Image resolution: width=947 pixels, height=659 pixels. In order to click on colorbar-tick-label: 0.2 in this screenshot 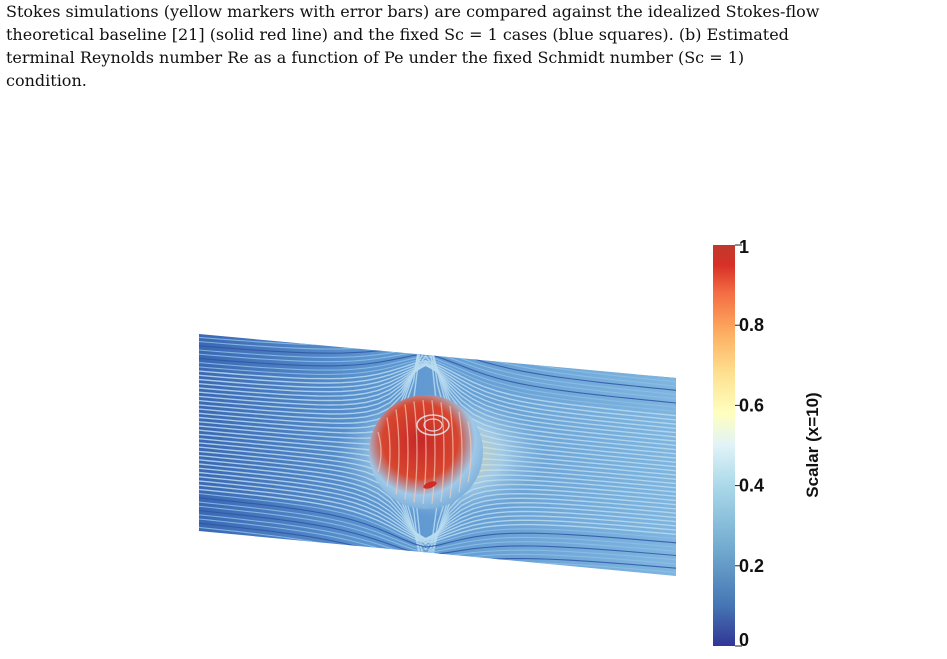, I will do `click(751, 566)`.